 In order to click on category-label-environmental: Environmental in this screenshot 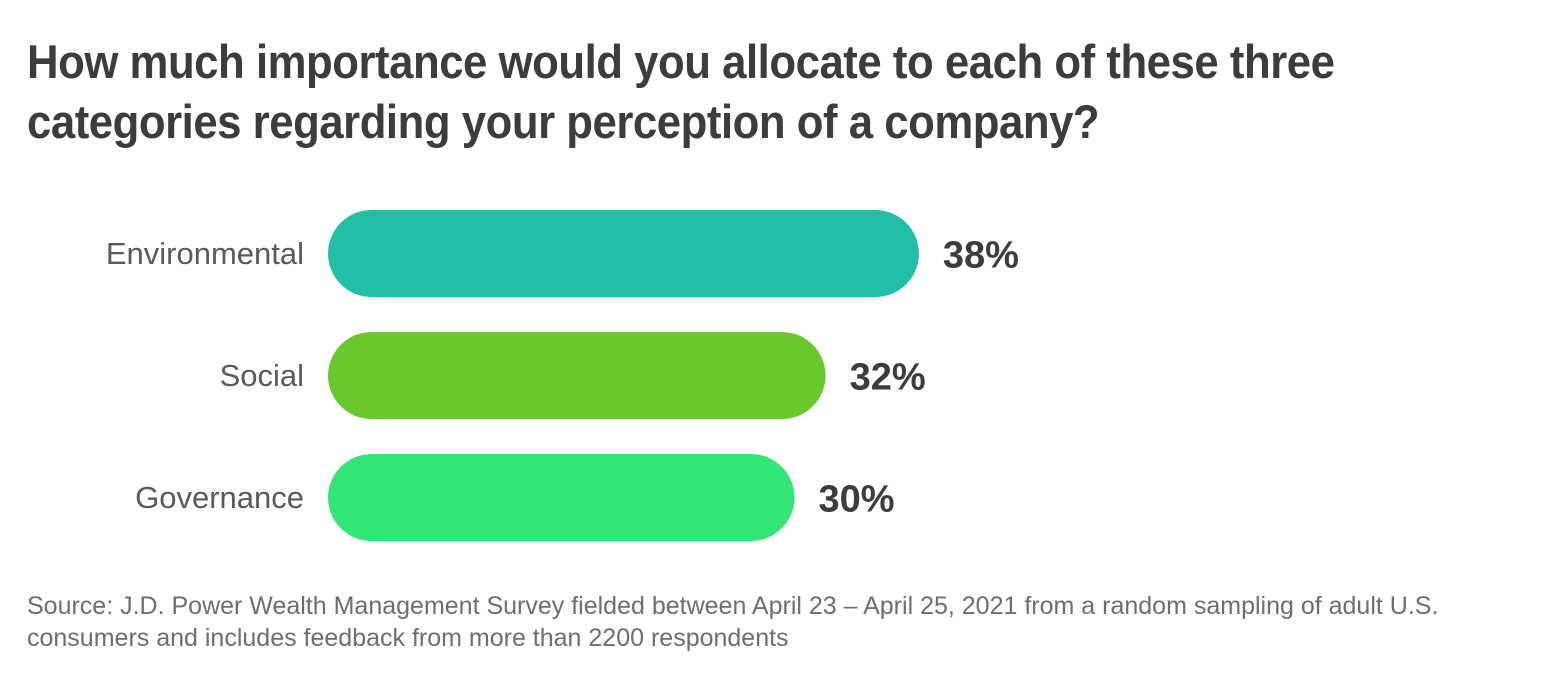, I will do `click(205, 253)`.